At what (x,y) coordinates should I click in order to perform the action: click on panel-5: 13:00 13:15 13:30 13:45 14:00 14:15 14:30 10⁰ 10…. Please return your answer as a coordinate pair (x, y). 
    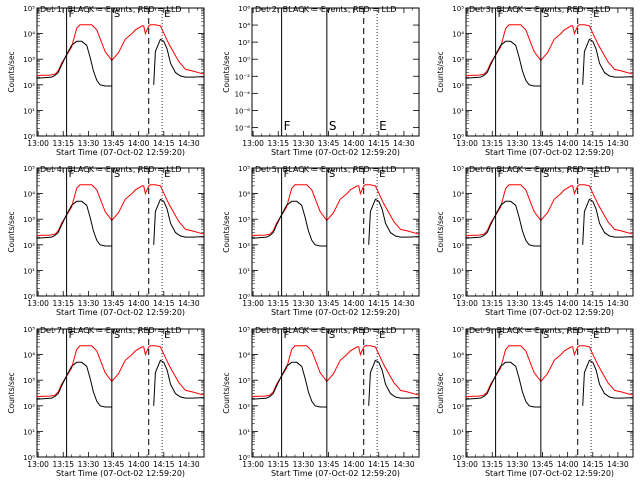
    Looking at the image, I should click on (321, 241).